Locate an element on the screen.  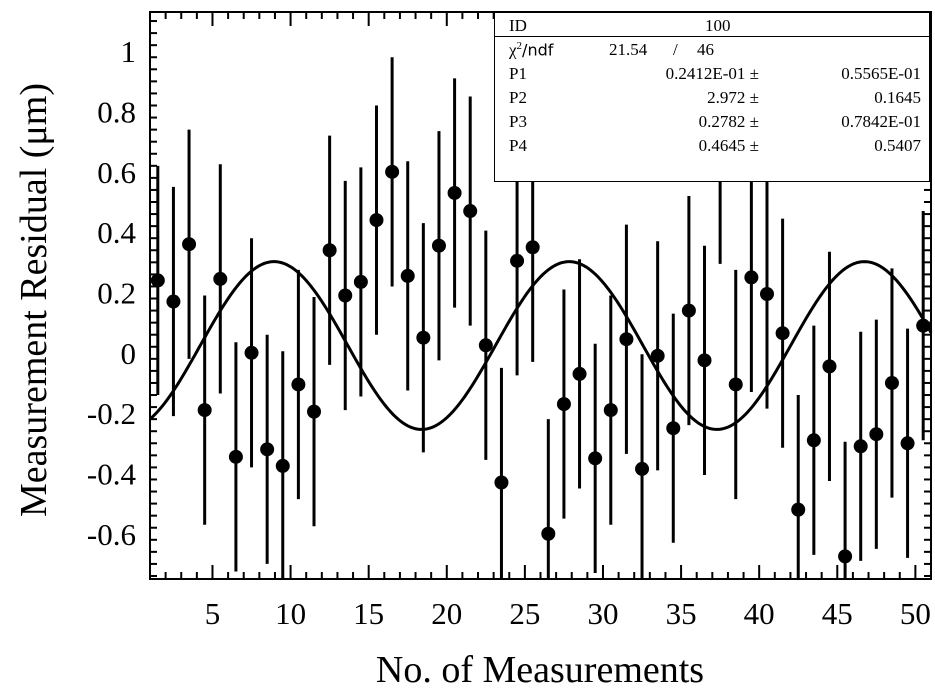
stat-param-row: P2 2.972 ± 0.1645 is located at coordinates (712, 97).